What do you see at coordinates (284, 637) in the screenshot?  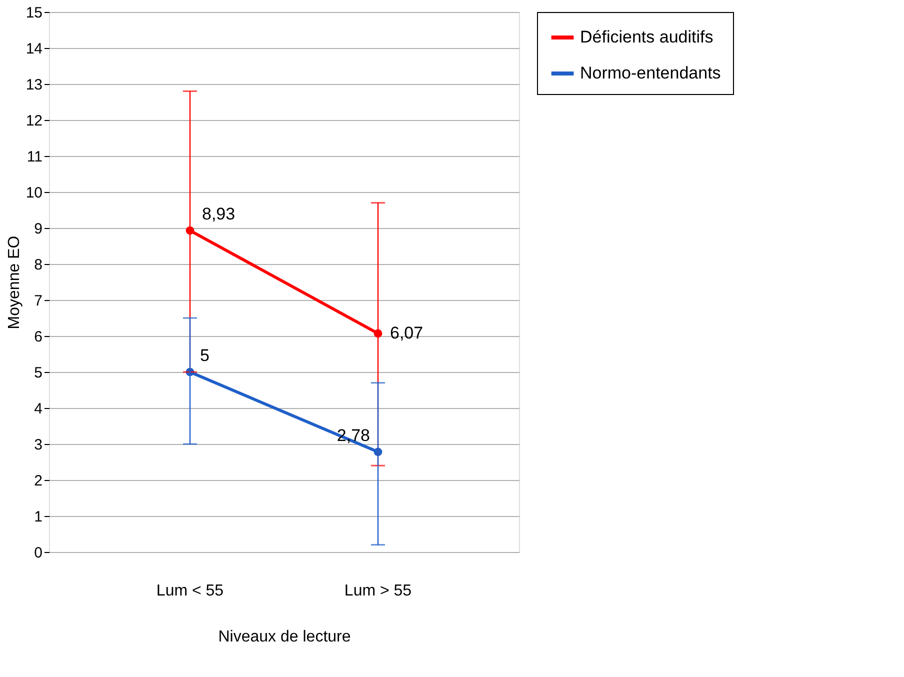 I see `x-axis-title: Niveaux de lecture` at bounding box center [284, 637].